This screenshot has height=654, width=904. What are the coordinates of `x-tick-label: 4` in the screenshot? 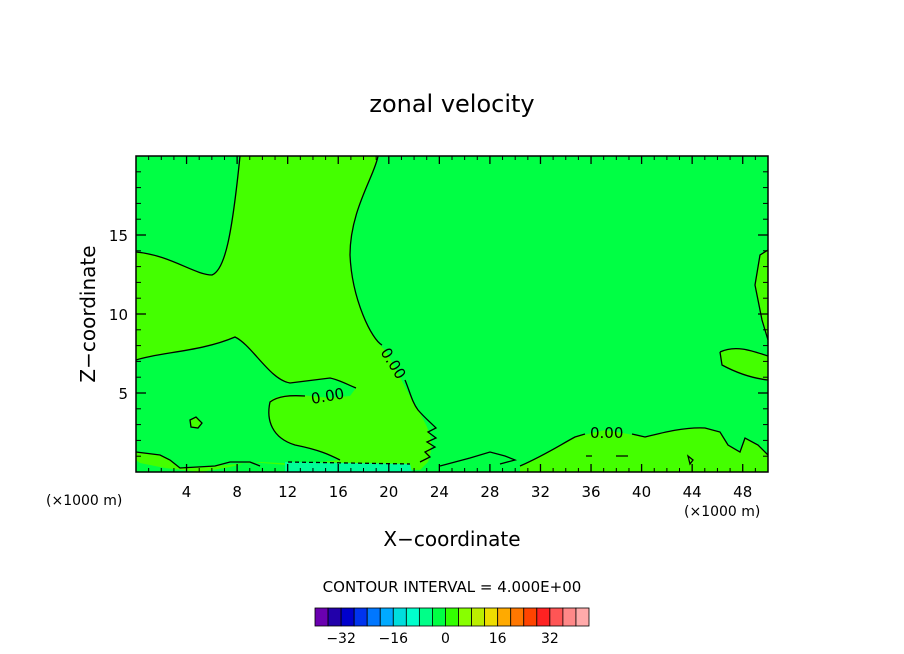 It's located at (187, 492).